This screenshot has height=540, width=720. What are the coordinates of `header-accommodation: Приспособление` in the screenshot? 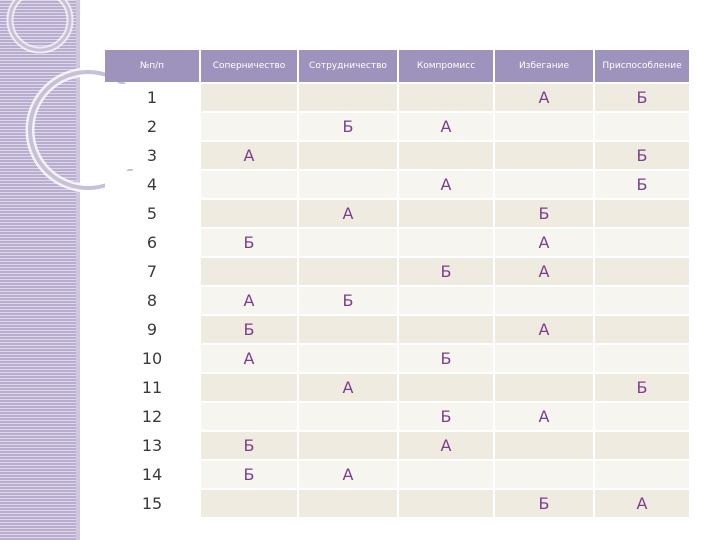 It's located at (642, 66).